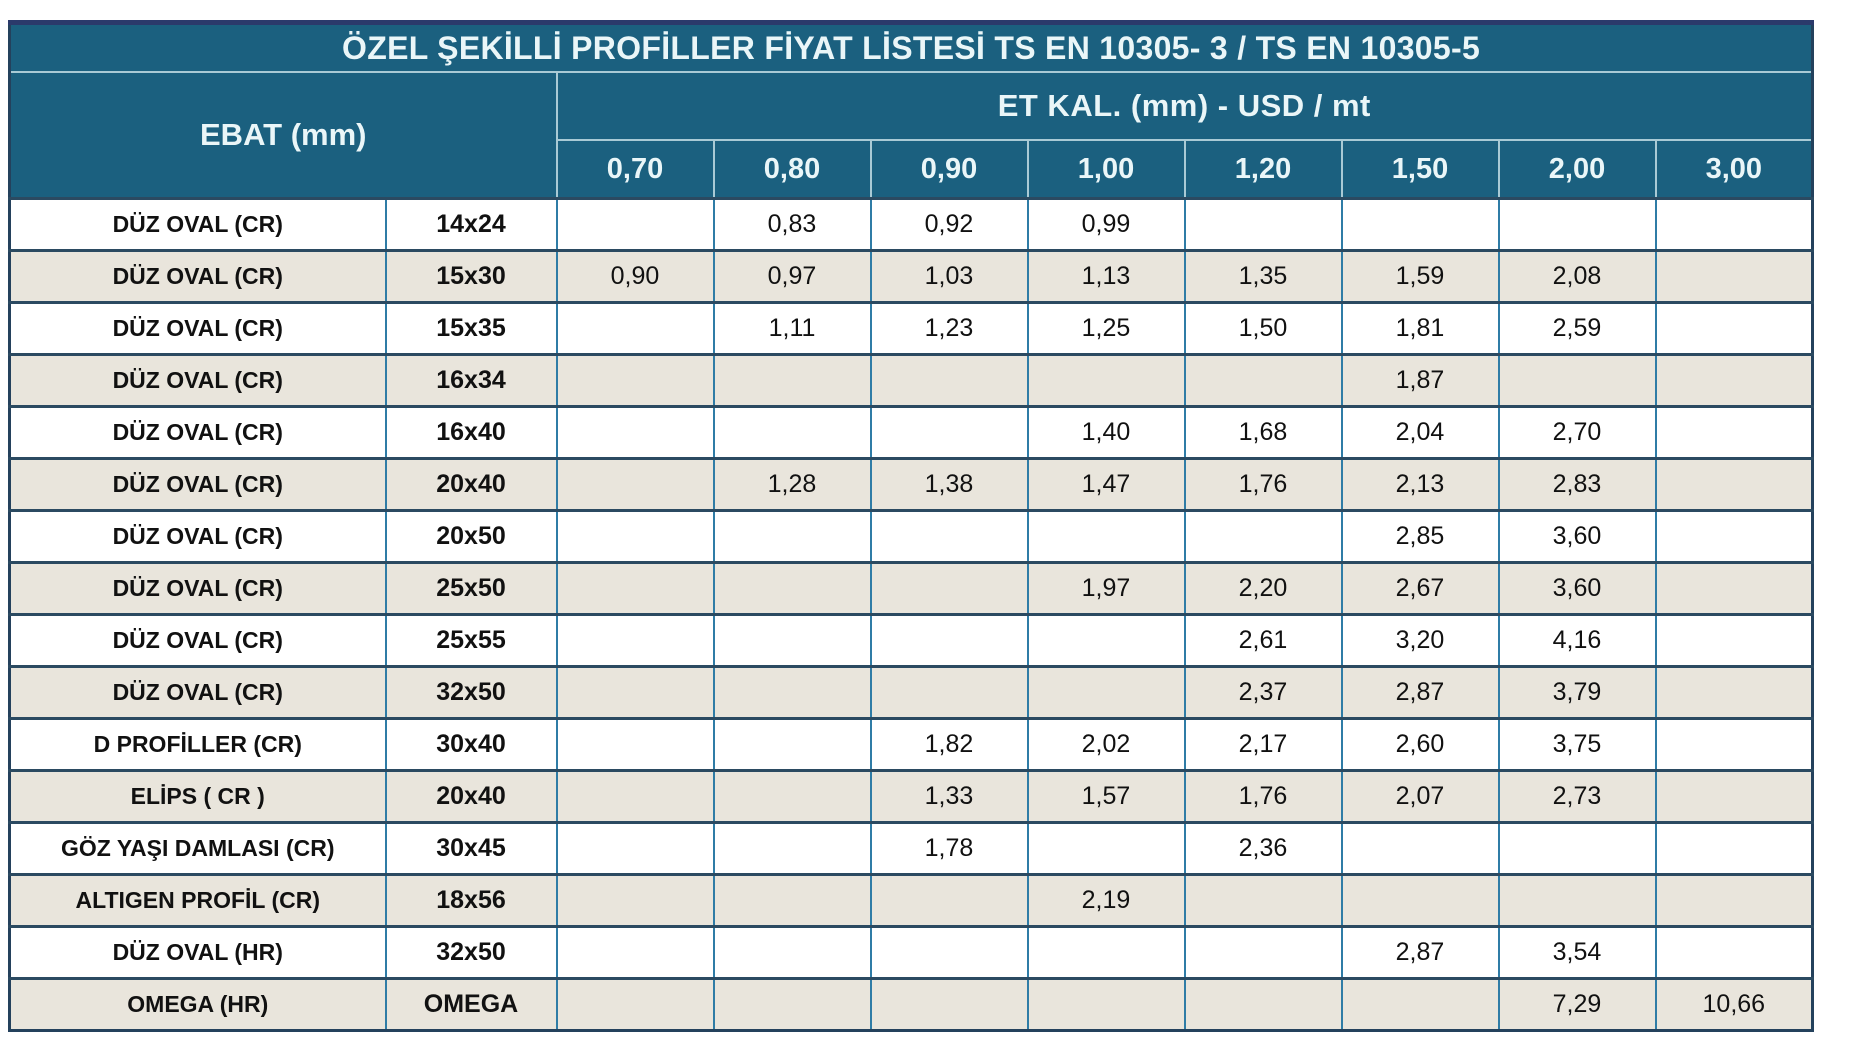 The width and height of the screenshot is (1849, 1056). What do you see at coordinates (470, 276) in the screenshot?
I see `size-cell: 15x30` at bounding box center [470, 276].